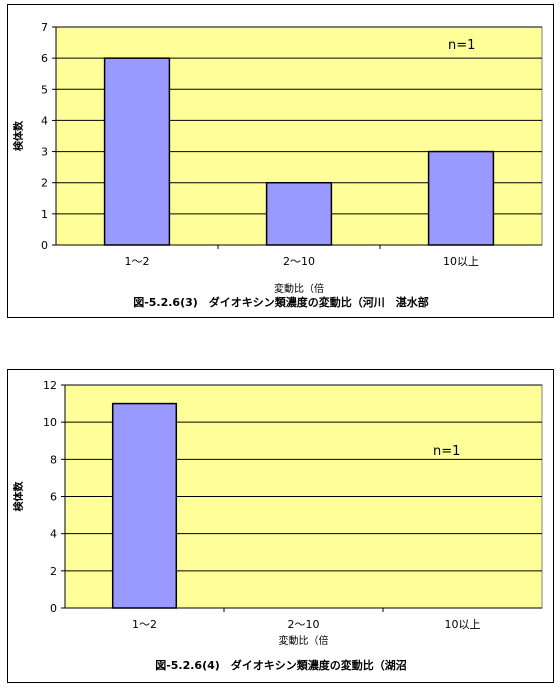  Describe the element at coordinates (44, 152) in the screenshot. I see `y-tick-label: 3` at that location.